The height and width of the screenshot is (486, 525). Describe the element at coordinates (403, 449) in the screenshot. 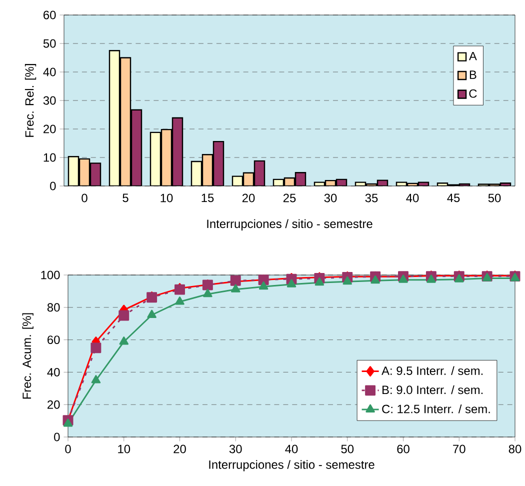

I see `x-tick-label: 60` at that location.